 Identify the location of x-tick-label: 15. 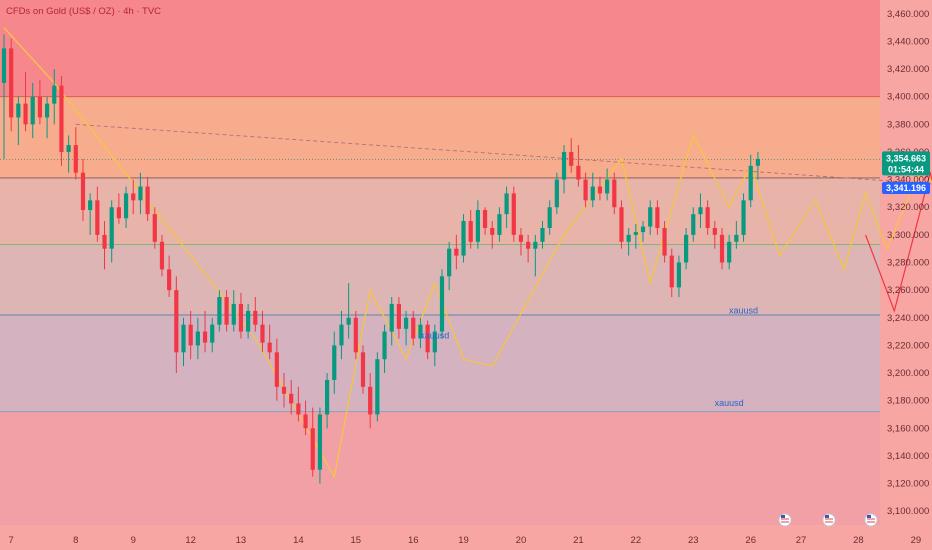
(356, 540).